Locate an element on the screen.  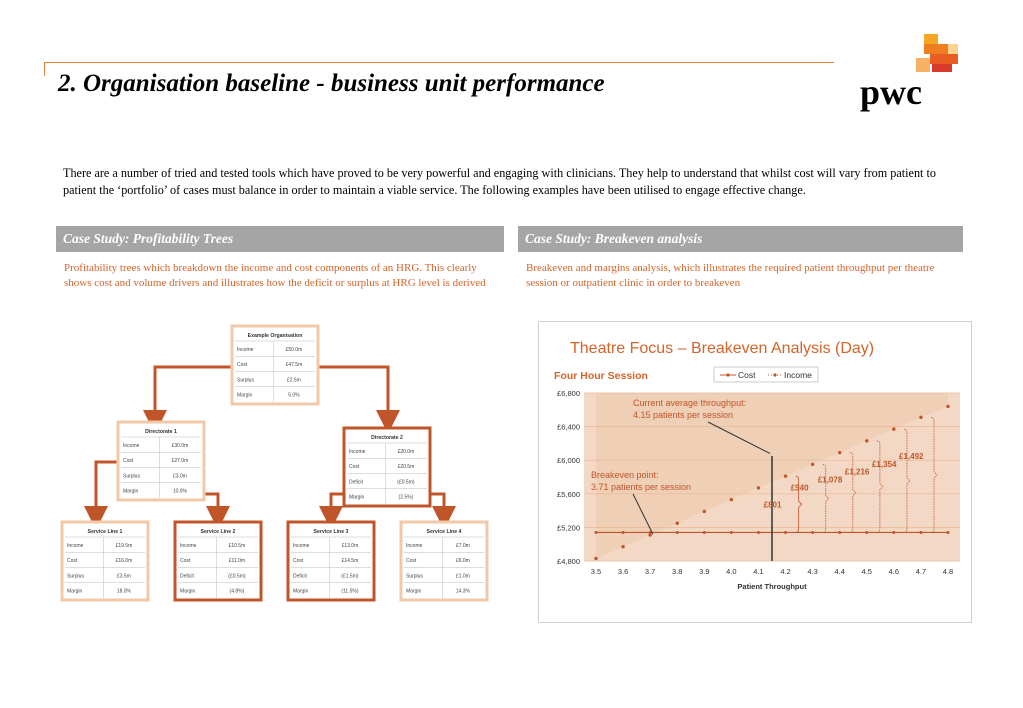
tree-row-value: £14.5m is located at coordinates (350, 561).